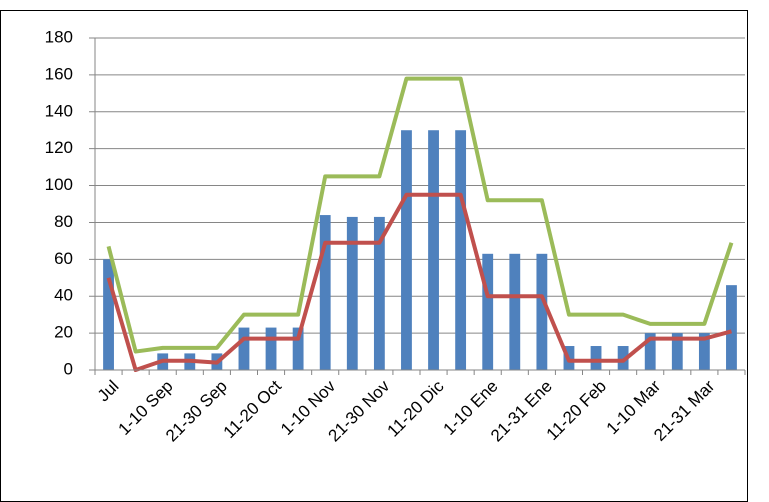 The image size is (769, 502). I want to click on y-tick-label: 100, so click(59, 184).